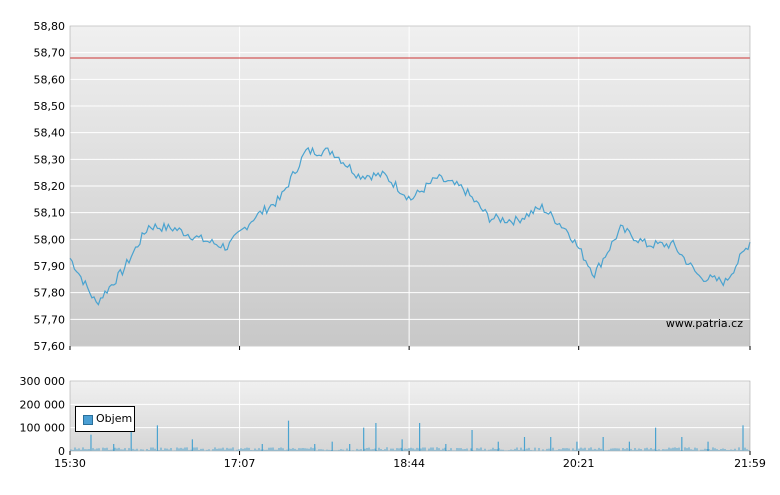 This screenshot has height=495, width=780. I want to click on price-y-tick-label: 58,40, so click(50, 133).